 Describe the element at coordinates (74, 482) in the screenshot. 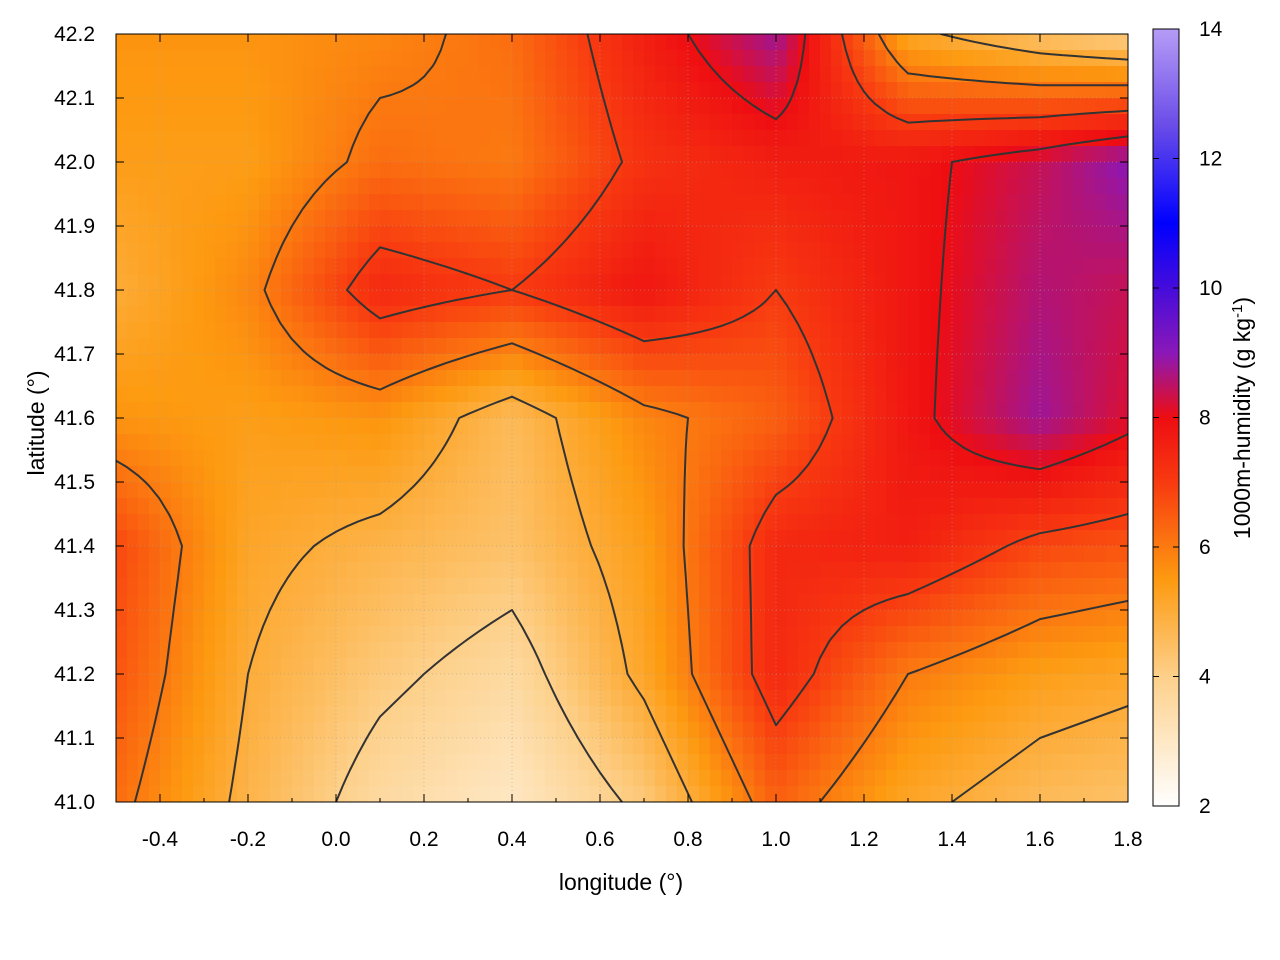

I see `y-tick-label: 41.5` at that location.